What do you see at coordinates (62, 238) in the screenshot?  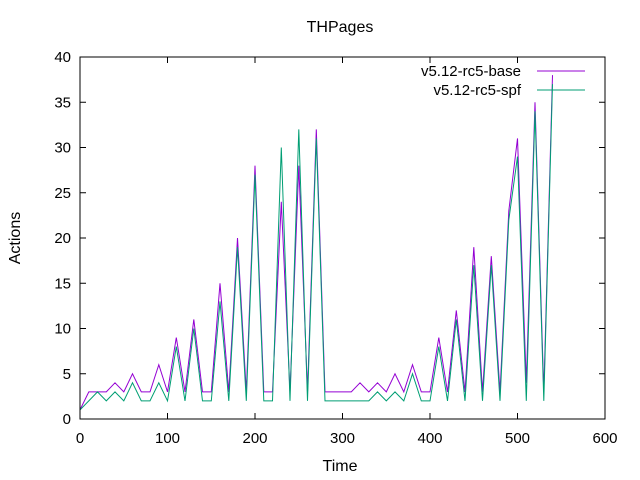 I see `y-tick-label: 20` at bounding box center [62, 238].